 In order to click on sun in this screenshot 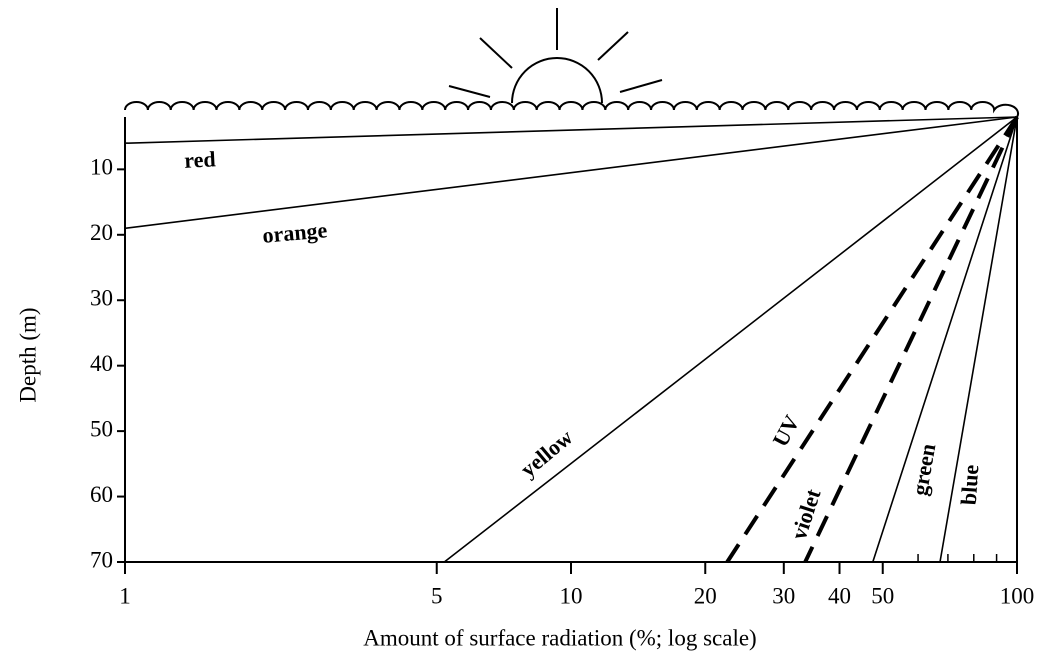, I will do `click(555, 56)`.